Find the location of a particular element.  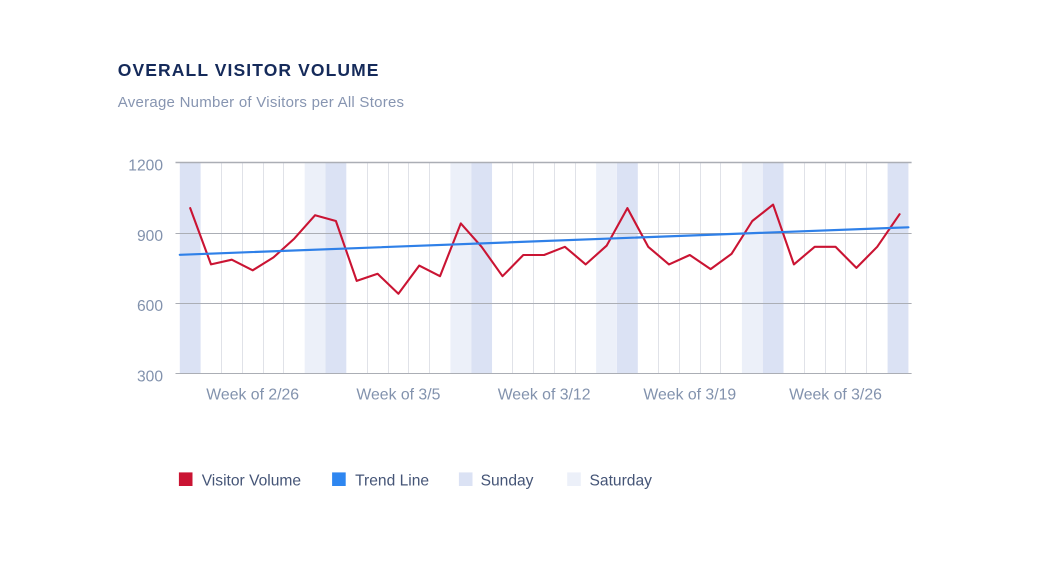

svg-text: Week of 3/12 is located at coordinates (544, 395).